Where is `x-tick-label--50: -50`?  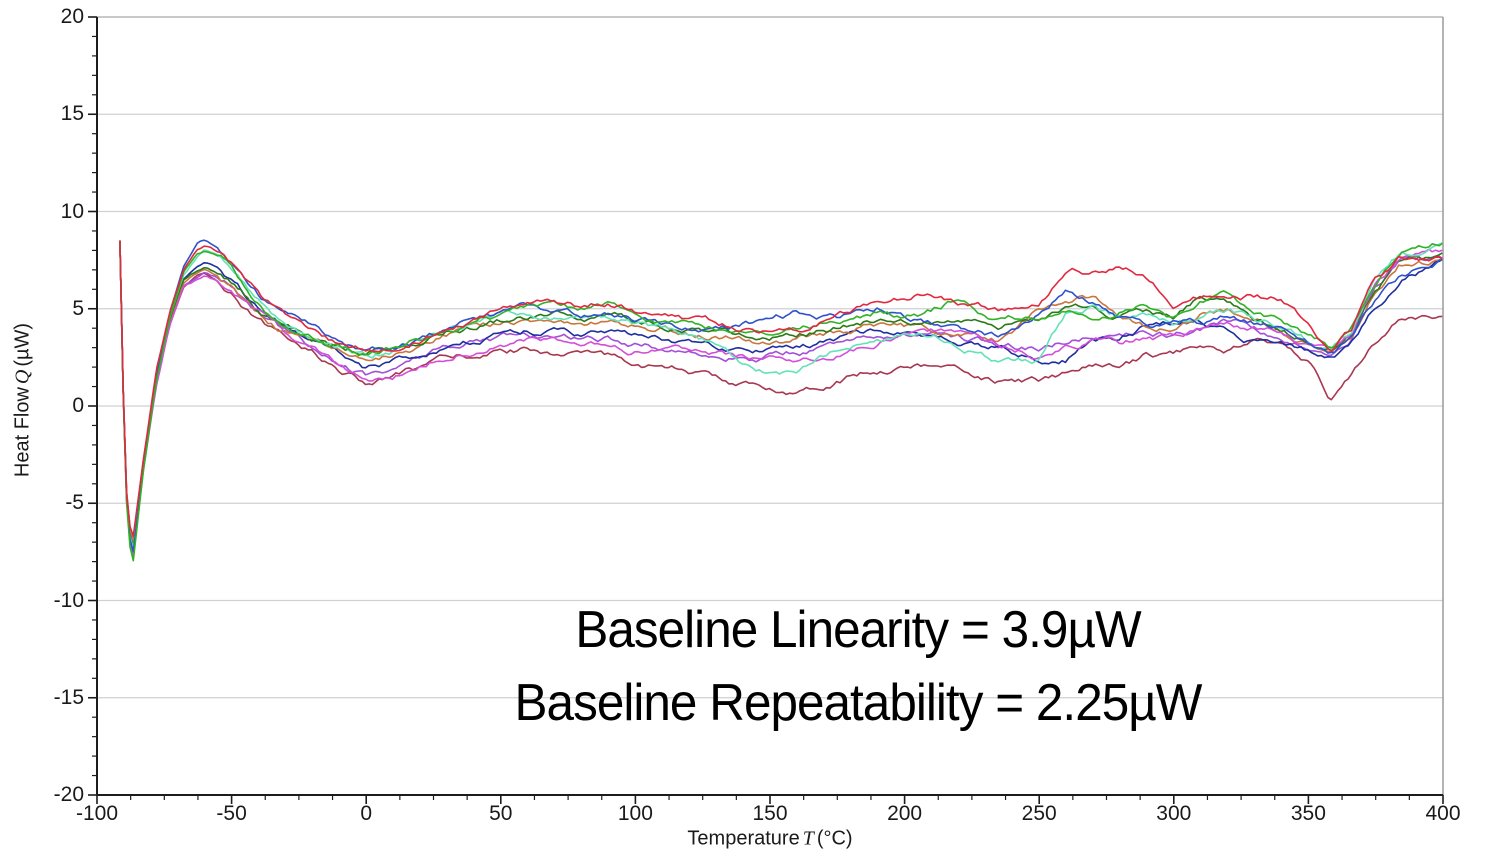
x-tick-label--50: -50 is located at coordinates (231, 813).